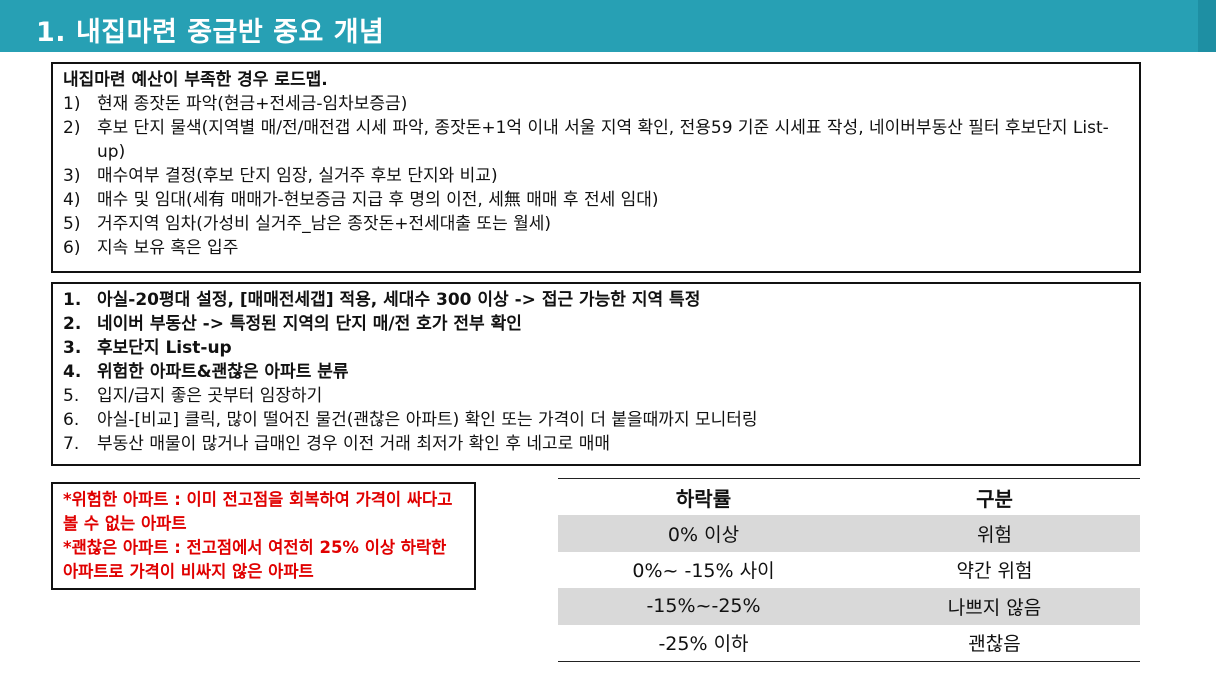 The image size is (1216, 684). Describe the element at coordinates (210, 396) in the screenshot. I see `item-text: 입지/급지 좋은 곳부터 임장하기` at that location.